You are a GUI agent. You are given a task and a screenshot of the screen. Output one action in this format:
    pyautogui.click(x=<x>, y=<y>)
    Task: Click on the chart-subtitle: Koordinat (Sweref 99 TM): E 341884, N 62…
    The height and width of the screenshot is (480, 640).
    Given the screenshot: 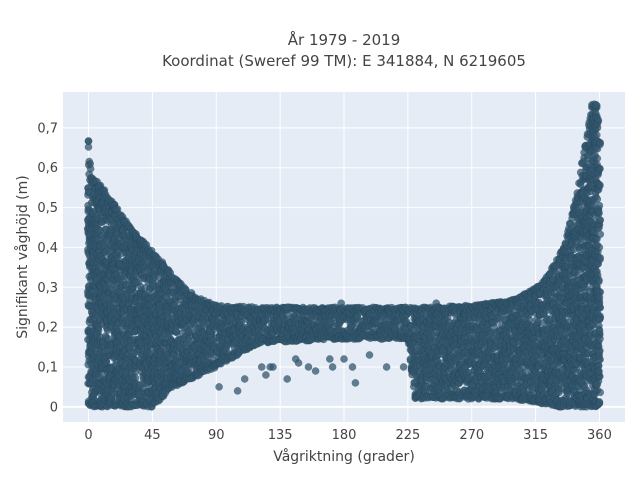 What is the action you would take?
    pyautogui.click(x=344, y=61)
    